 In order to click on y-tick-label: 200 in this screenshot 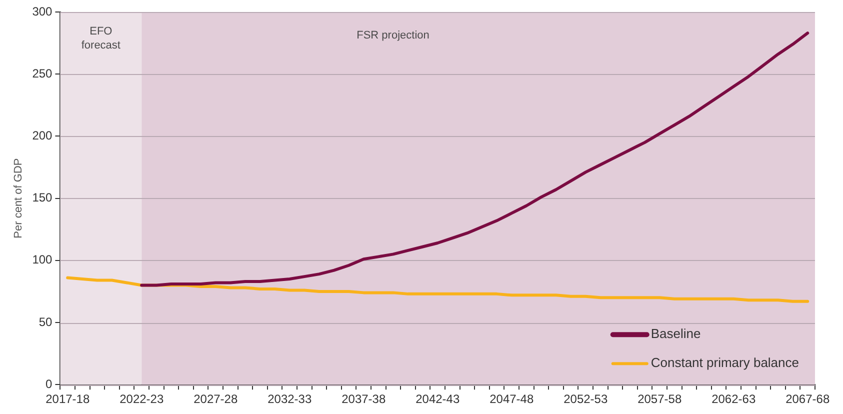, I will do `click(42, 135)`.